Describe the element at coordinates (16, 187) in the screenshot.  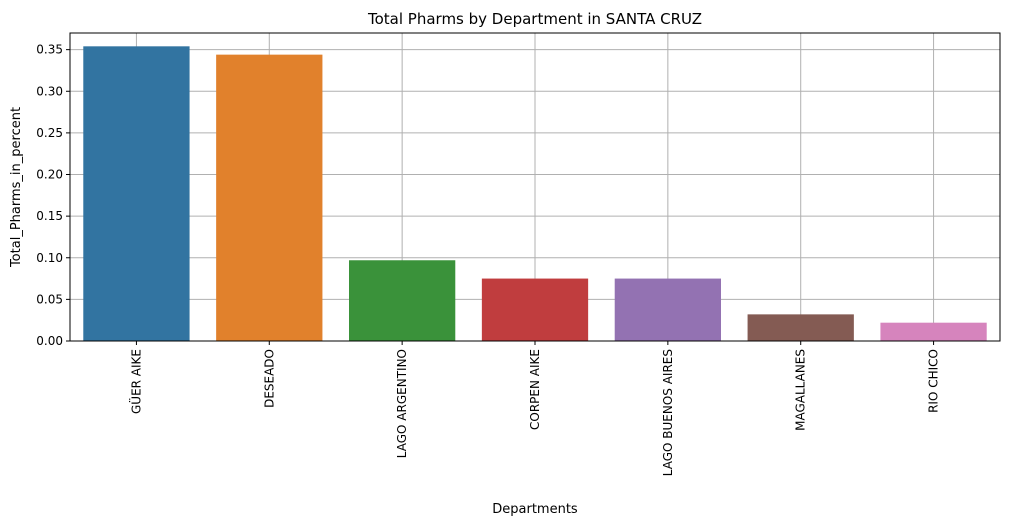
I see `y-axis-label: Total_Pharms_in_percent` at that location.